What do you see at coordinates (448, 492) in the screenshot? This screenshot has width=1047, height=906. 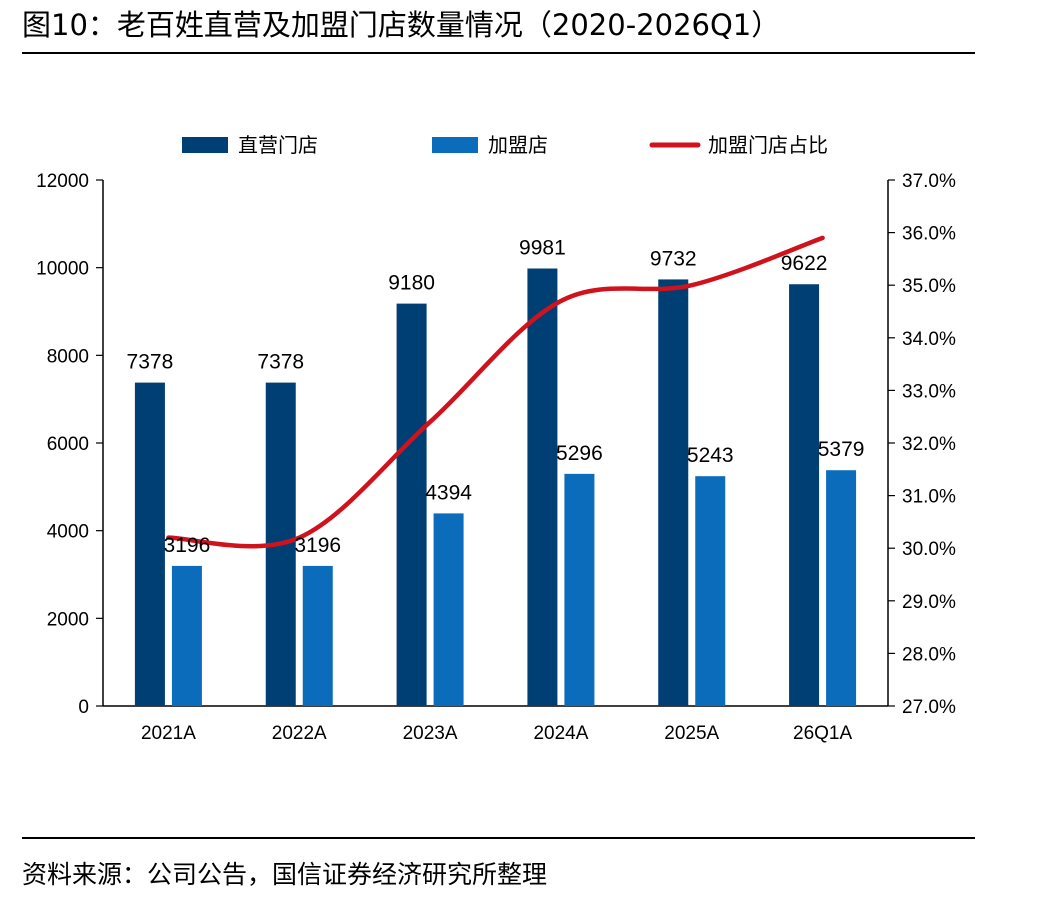 I see `data-label-franchise: 4394` at bounding box center [448, 492].